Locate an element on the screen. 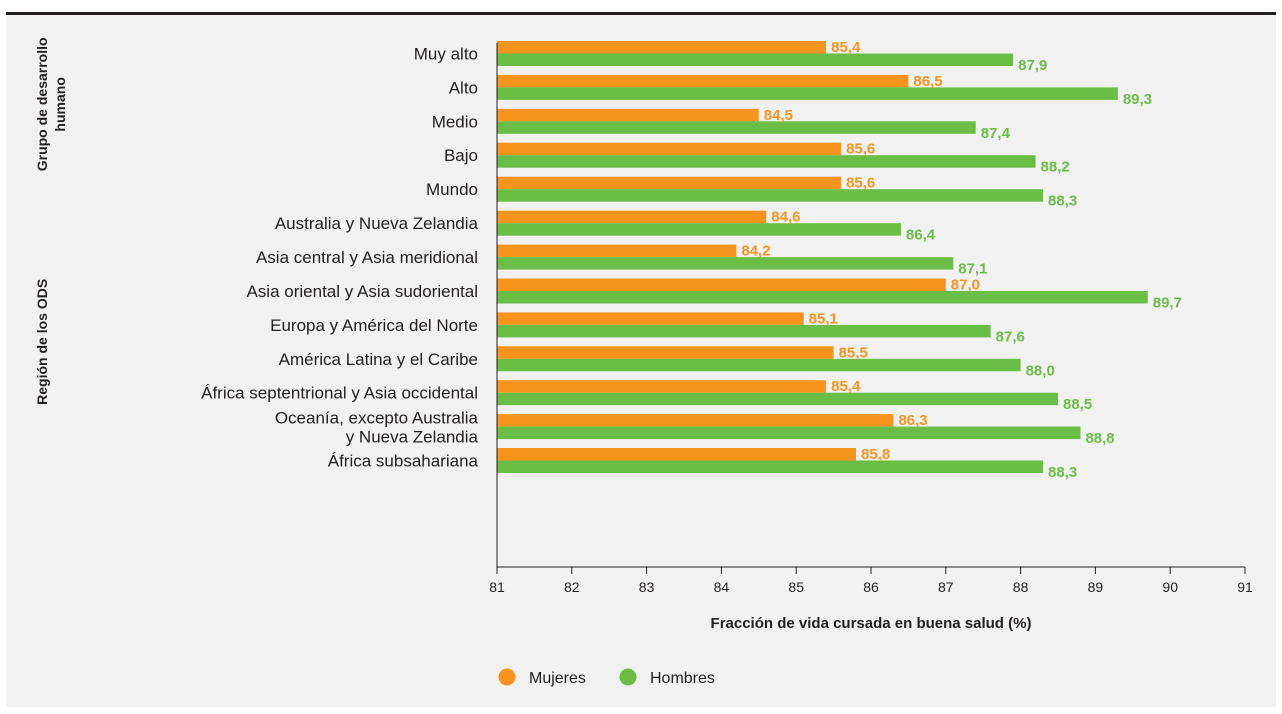 The width and height of the screenshot is (1282, 714). value-label-hombres: 87,4 is located at coordinates (996, 133).